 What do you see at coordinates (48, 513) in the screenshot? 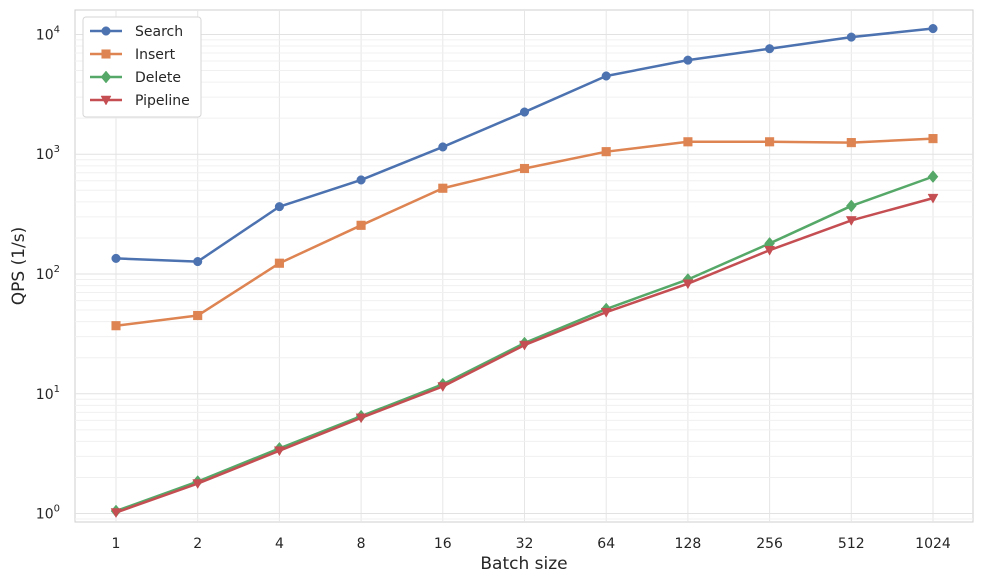
I see `y-tick-label: 10⁰` at bounding box center [48, 513].